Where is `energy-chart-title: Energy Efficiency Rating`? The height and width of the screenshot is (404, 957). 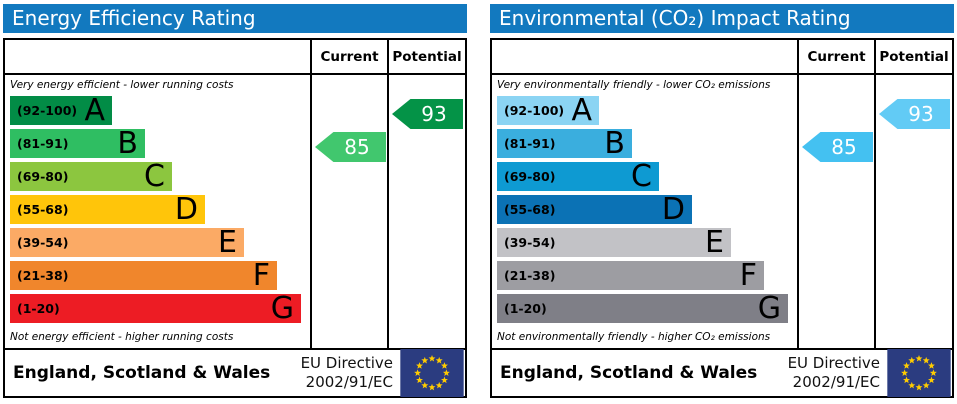 energy-chart-title: Energy Efficiency Rating is located at coordinates (235, 18).